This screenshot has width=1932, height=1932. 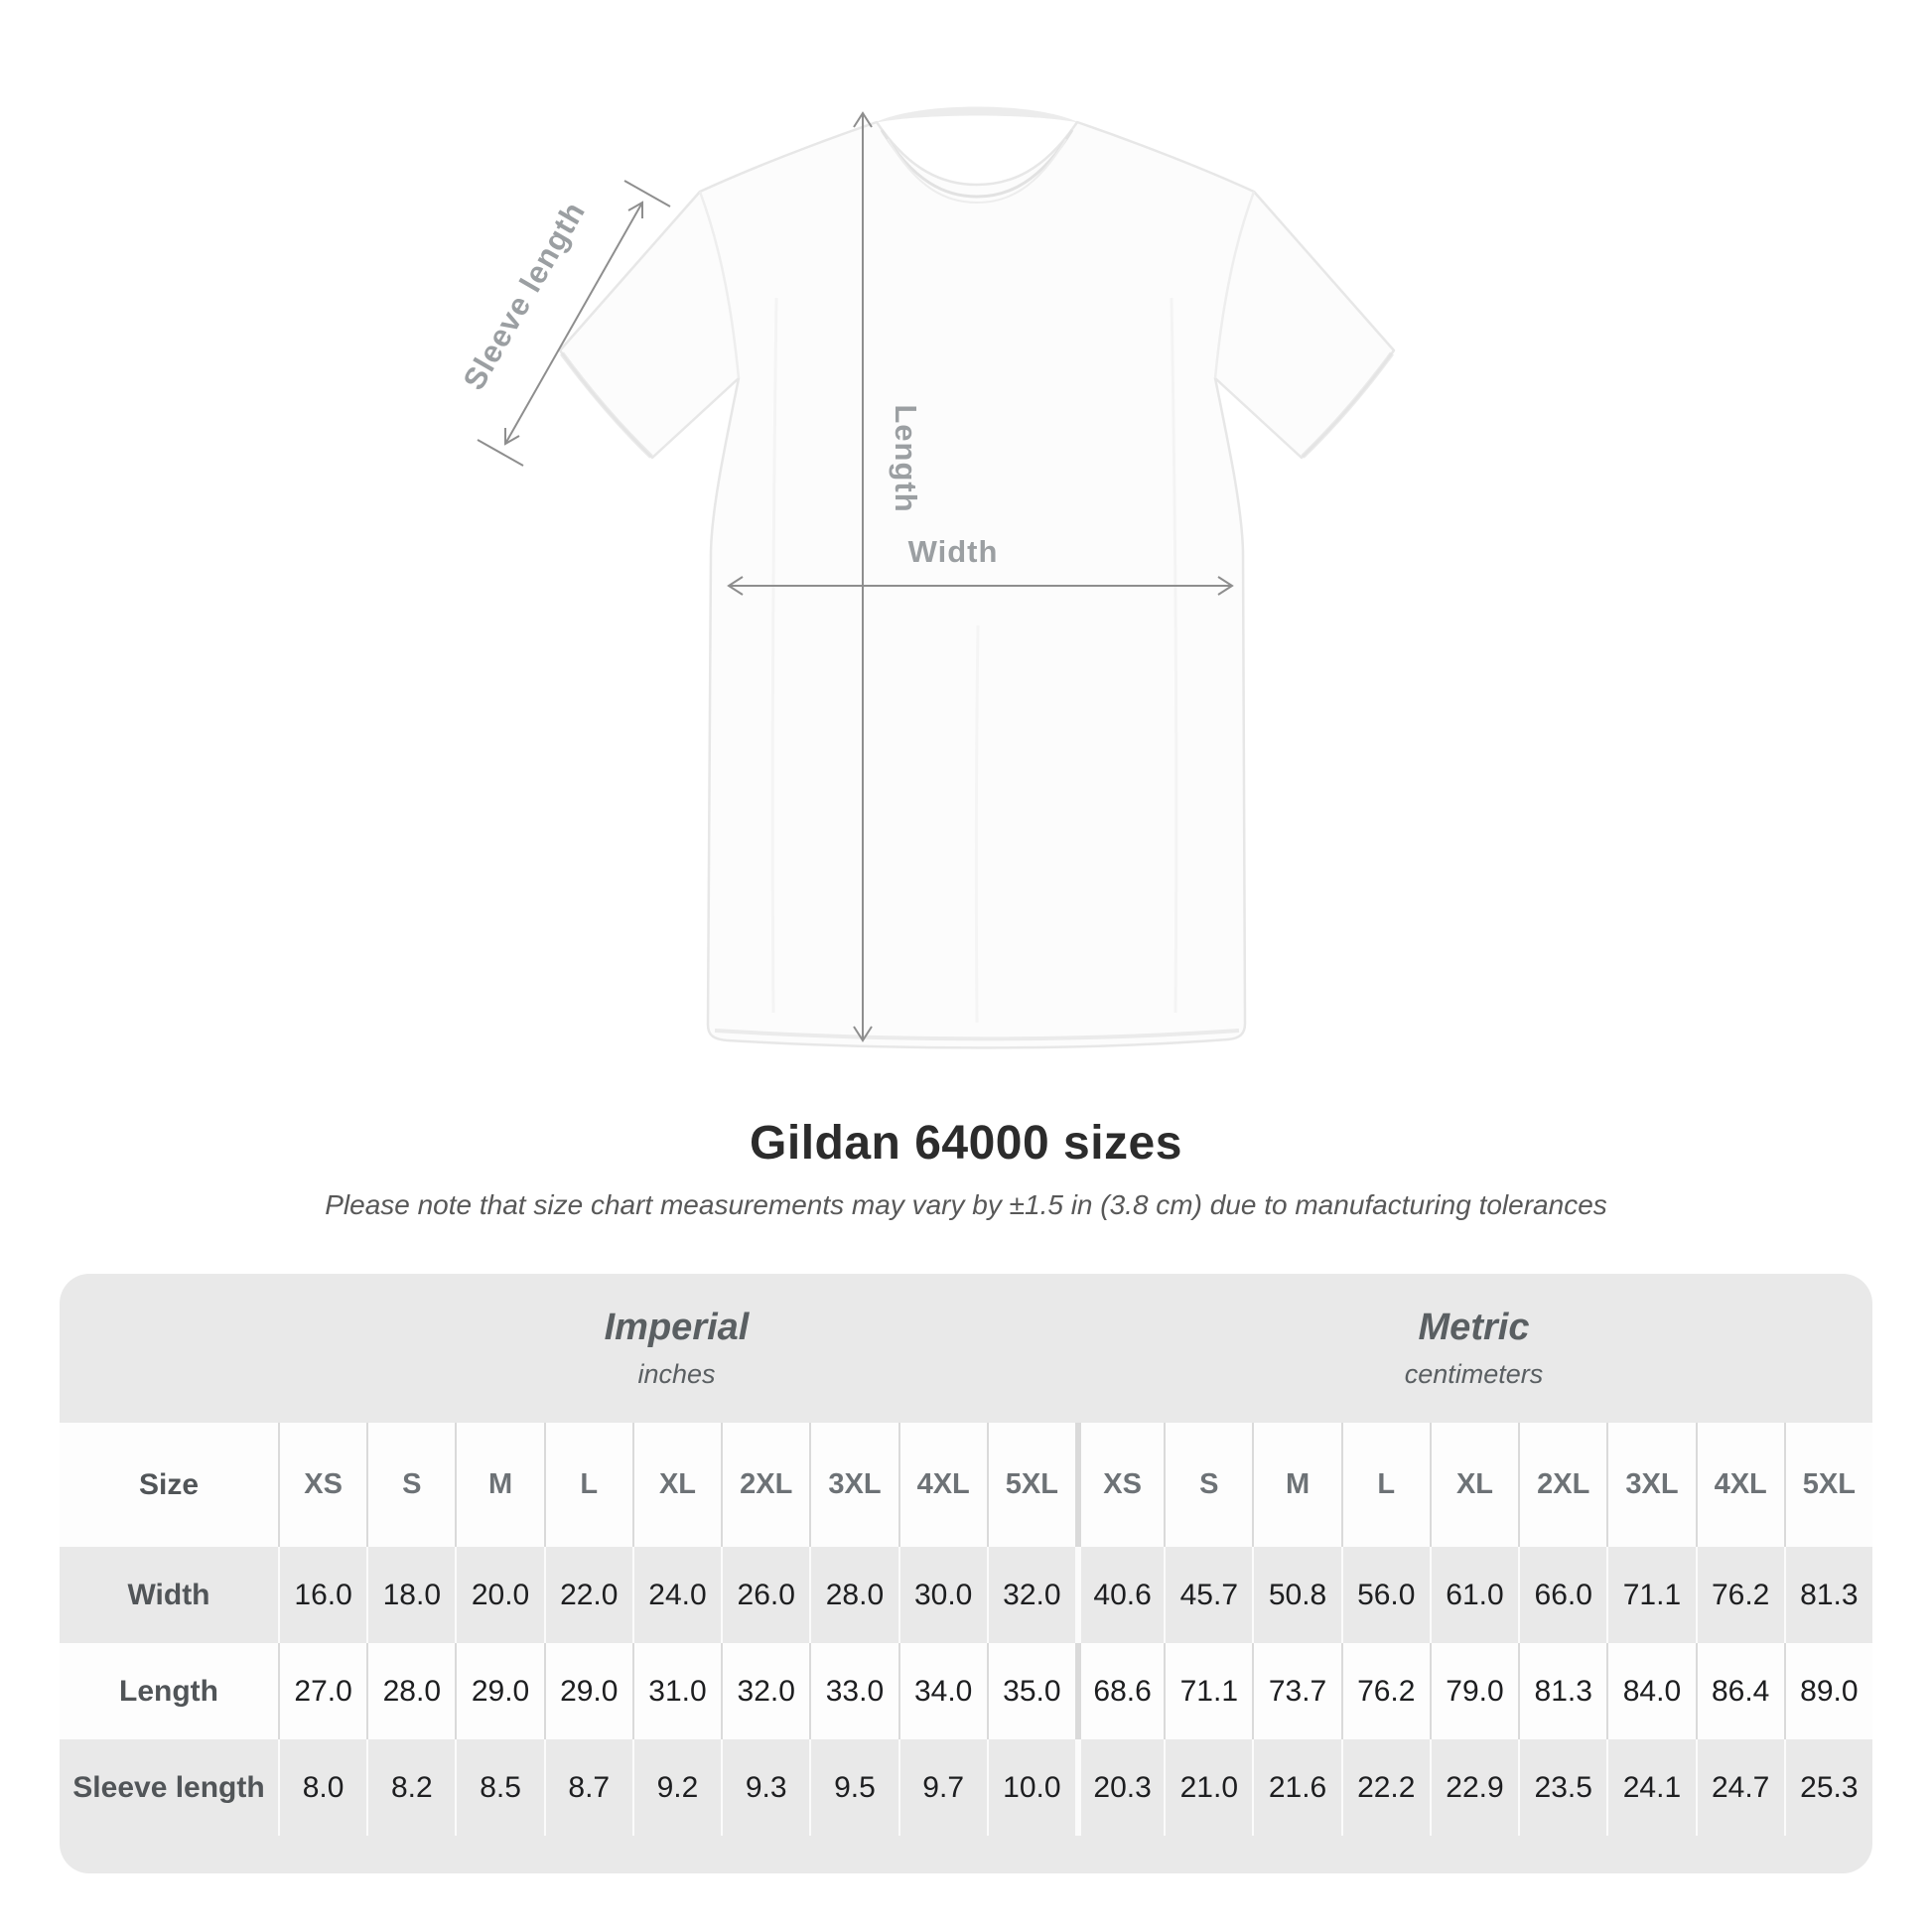 What do you see at coordinates (501, 453) in the screenshot?
I see `sleeve-end-tick-bottom` at bounding box center [501, 453].